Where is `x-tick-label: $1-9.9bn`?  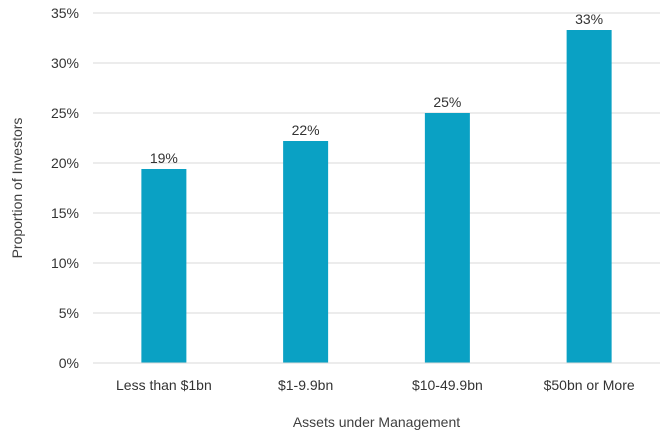
x-tick-label: $1-9.9bn is located at coordinates (305, 385).